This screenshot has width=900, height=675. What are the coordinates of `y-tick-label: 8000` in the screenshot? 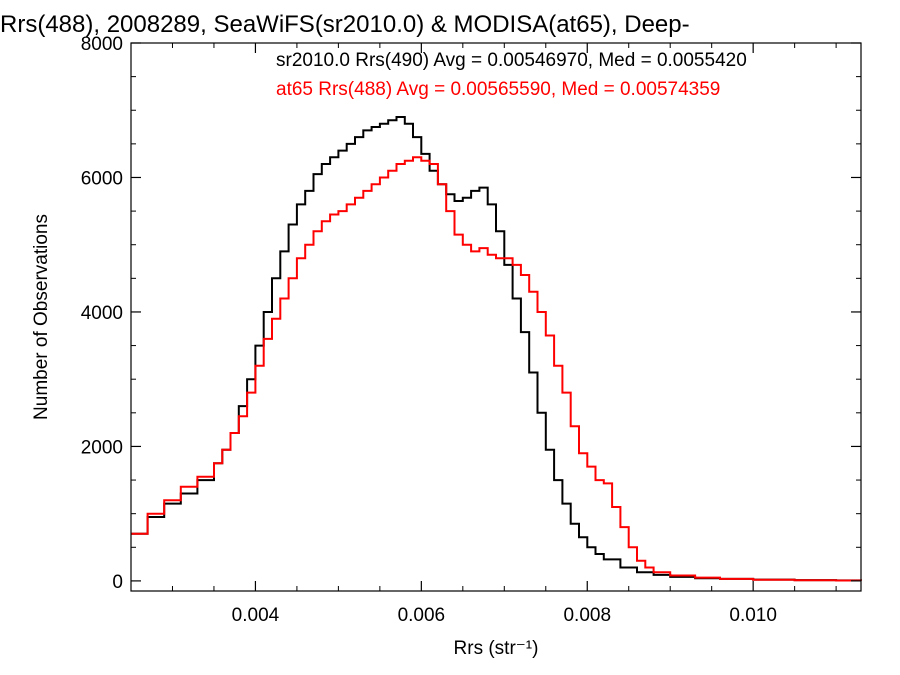 It's located at (102, 44).